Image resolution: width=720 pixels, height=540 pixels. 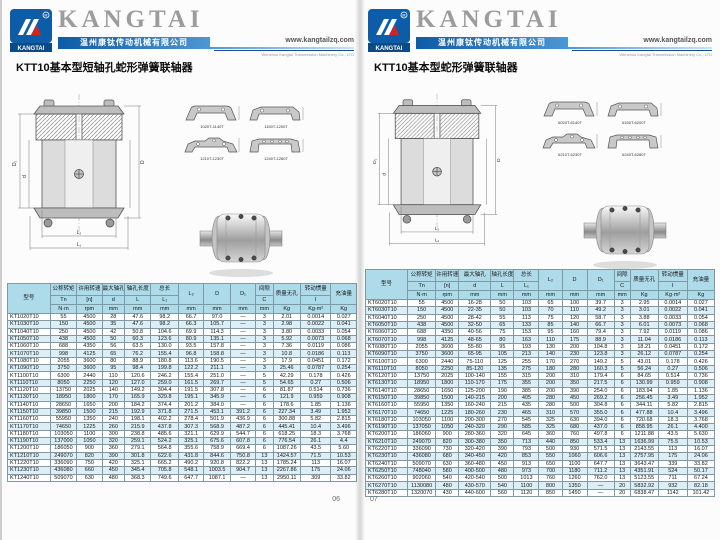 What do you see at coordinates (386, 361) in the screenshot?
I see `model-cell: KT6100T10` at bounding box center [386, 361].